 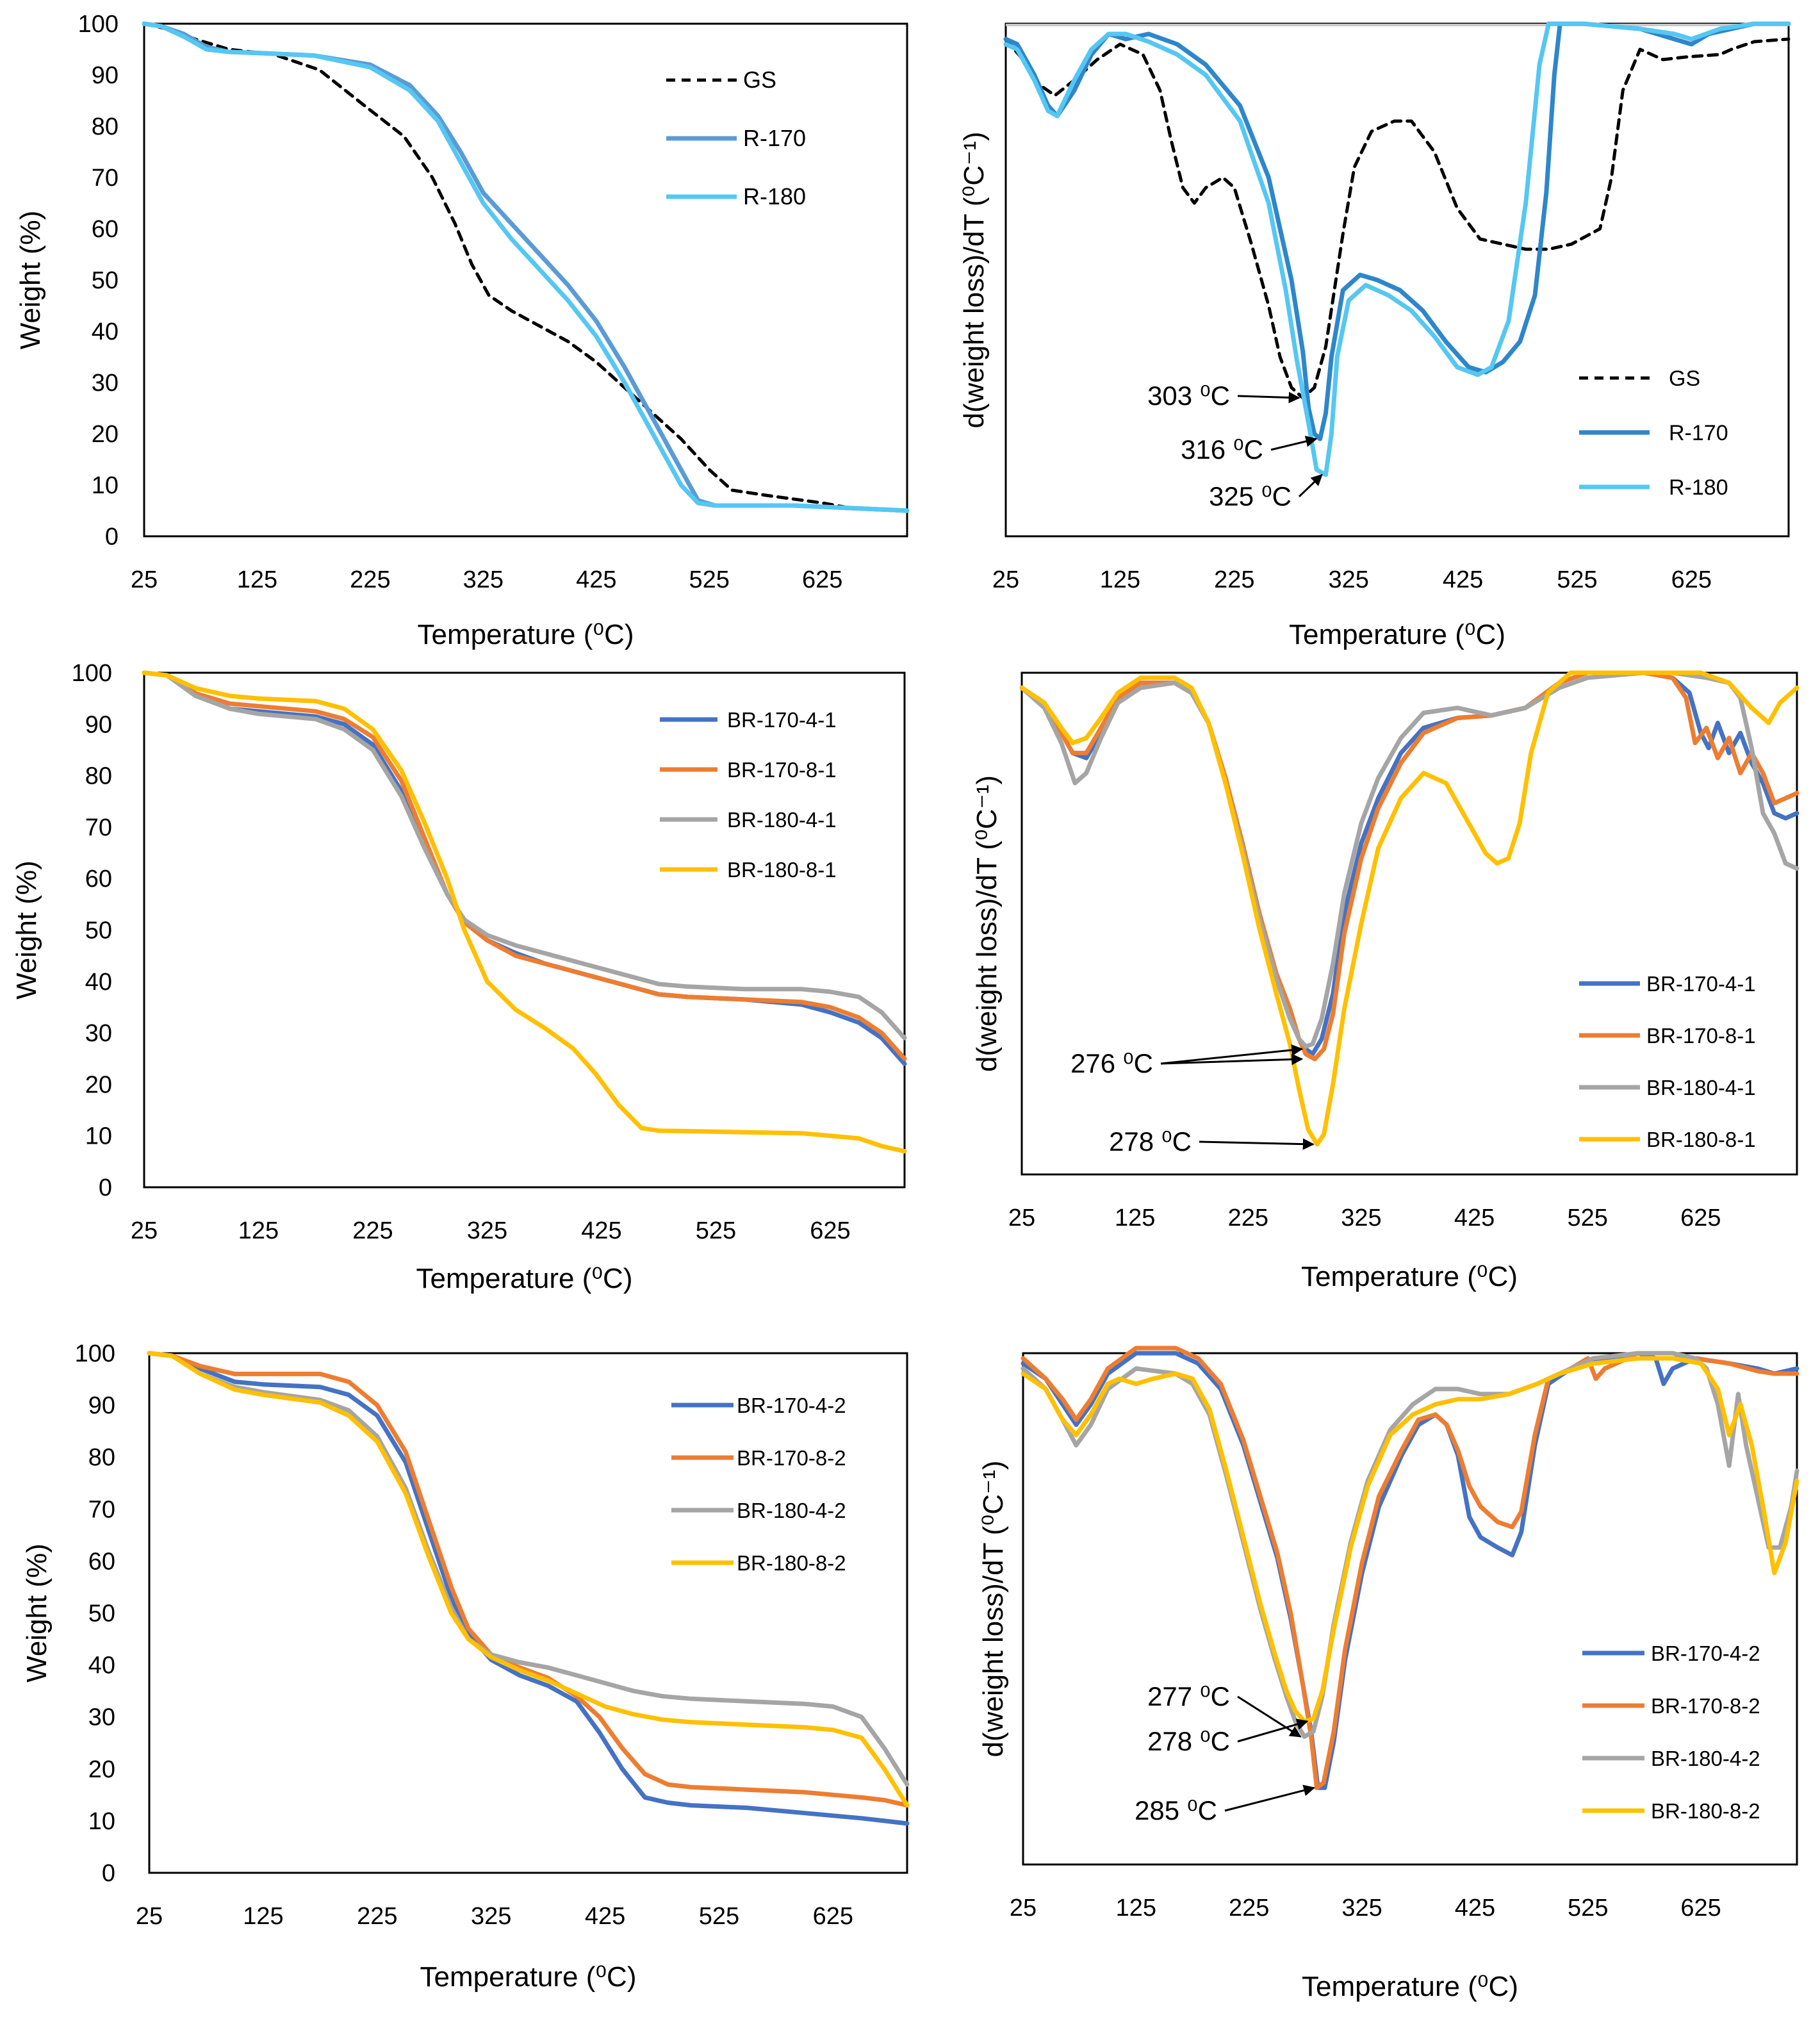 What do you see at coordinates (791, 1406) in the screenshot?
I see `legend-label: BR-170-4-2` at bounding box center [791, 1406].